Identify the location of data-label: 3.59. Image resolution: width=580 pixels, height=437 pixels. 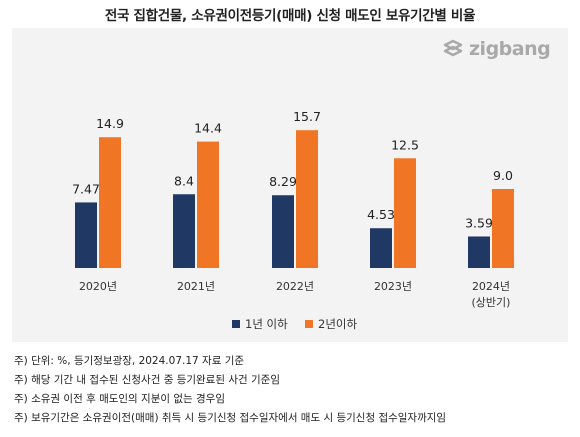
(479, 222).